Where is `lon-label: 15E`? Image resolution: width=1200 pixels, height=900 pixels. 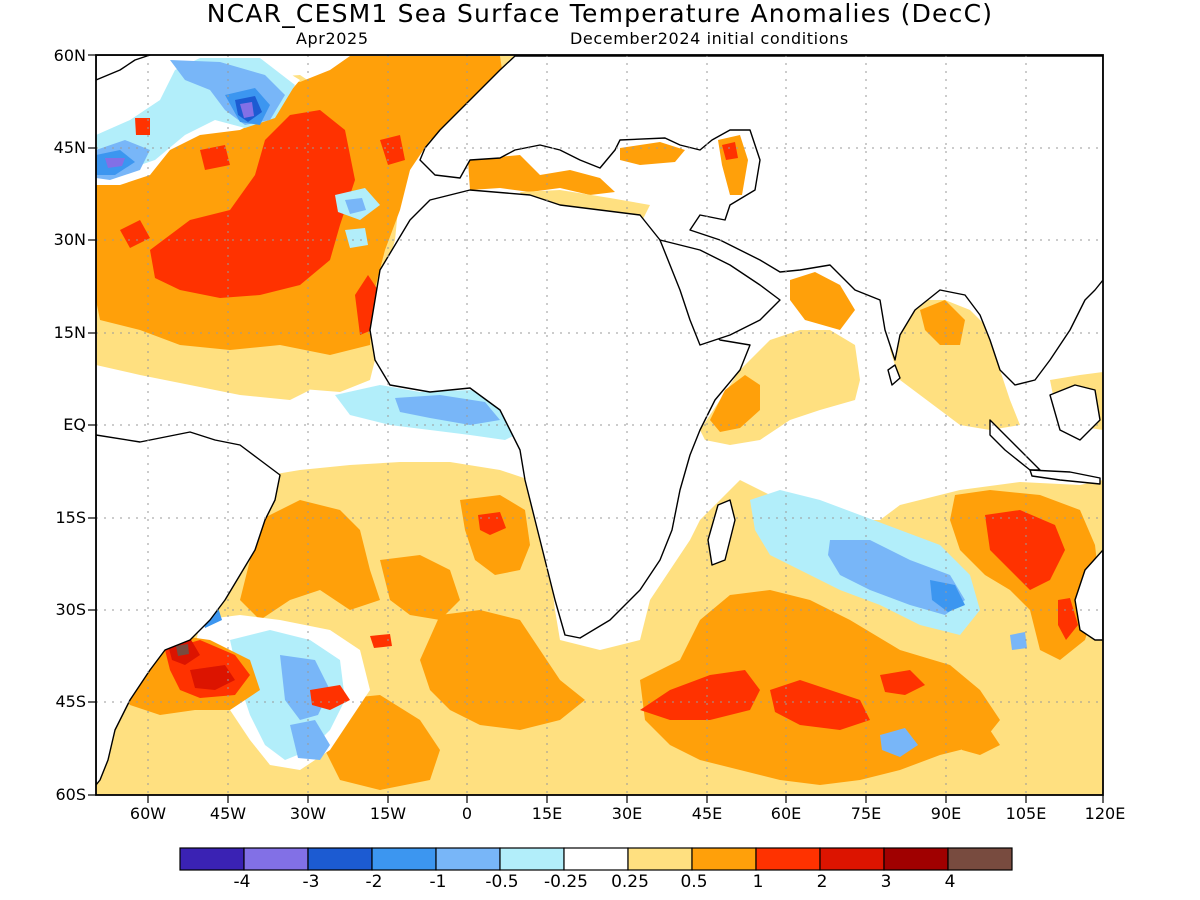 lon-label: 15E is located at coordinates (547, 813).